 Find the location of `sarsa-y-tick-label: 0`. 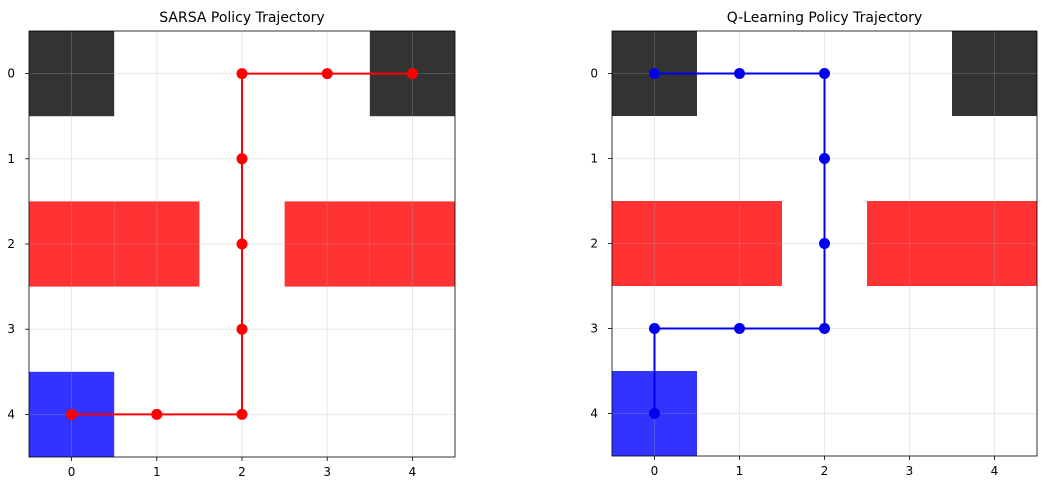

sarsa-y-tick-label: 0 is located at coordinates (11, 74).